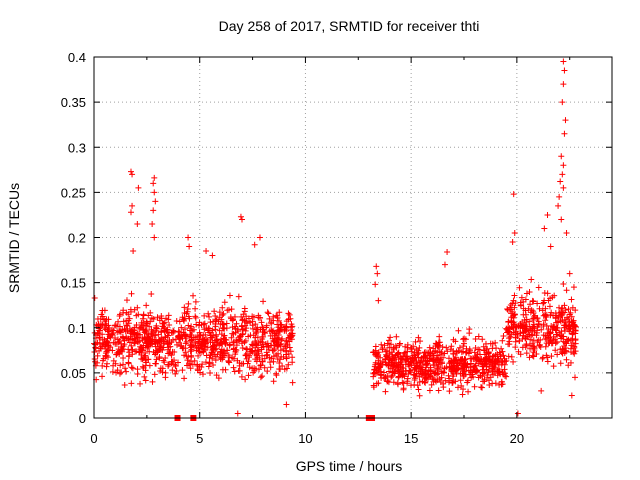 The image size is (640, 480). What do you see at coordinates (73, 192) in the screenshot?
I see `y-tick-label: 0.25` at bounding box center [73, 192].